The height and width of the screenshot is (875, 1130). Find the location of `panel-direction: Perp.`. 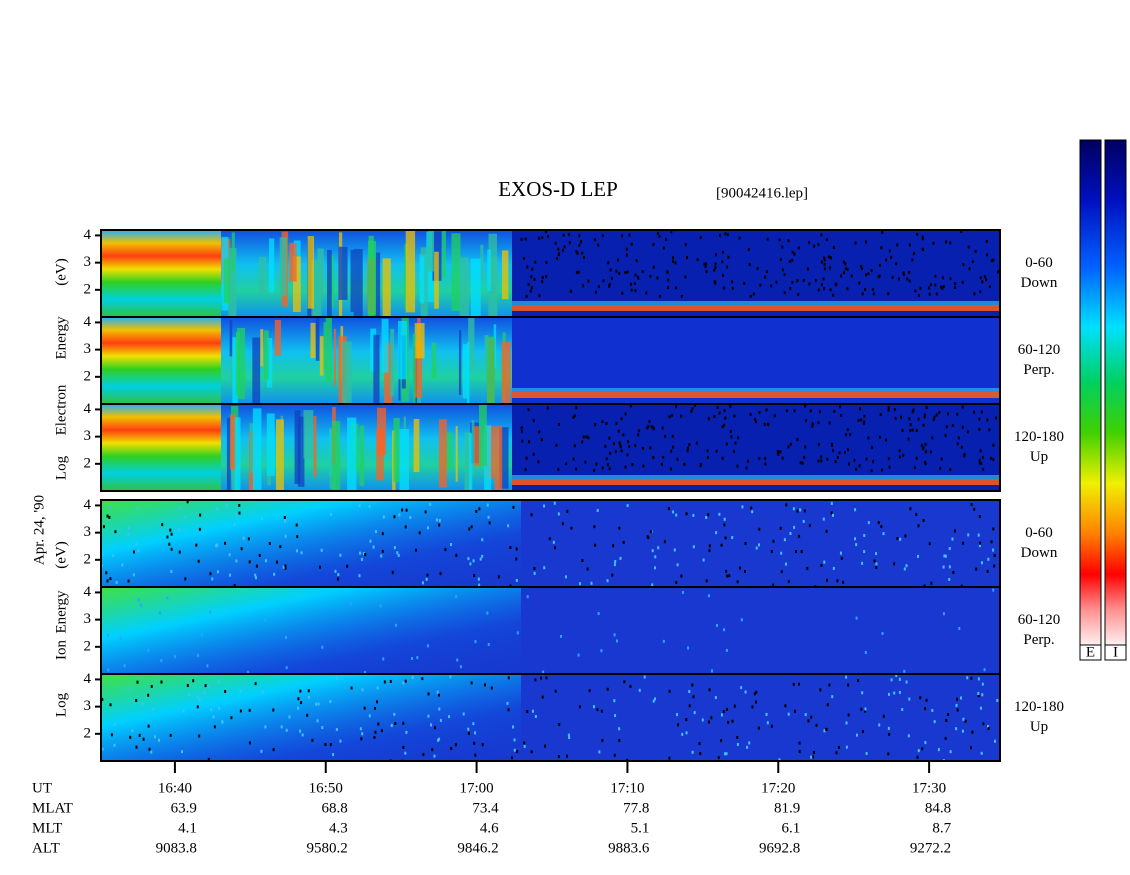

panel-direction: Perp. is located at coordinates (1038, 370).